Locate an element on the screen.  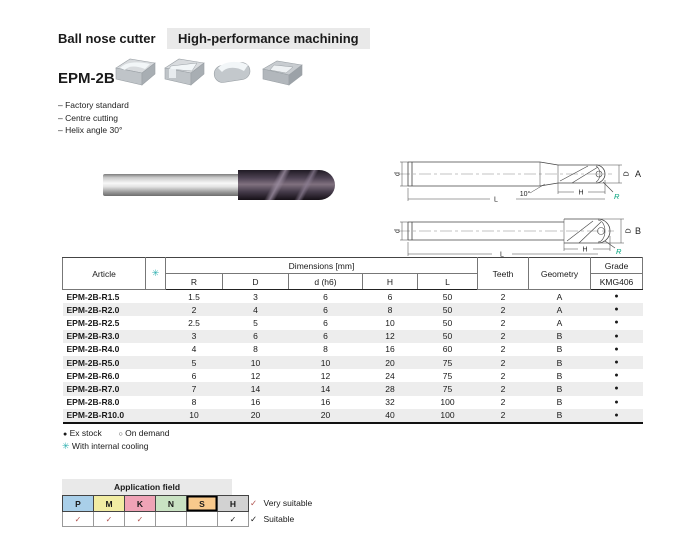
article-cell: EPM-2B-R7.0 is located at coordinates (93, 388).